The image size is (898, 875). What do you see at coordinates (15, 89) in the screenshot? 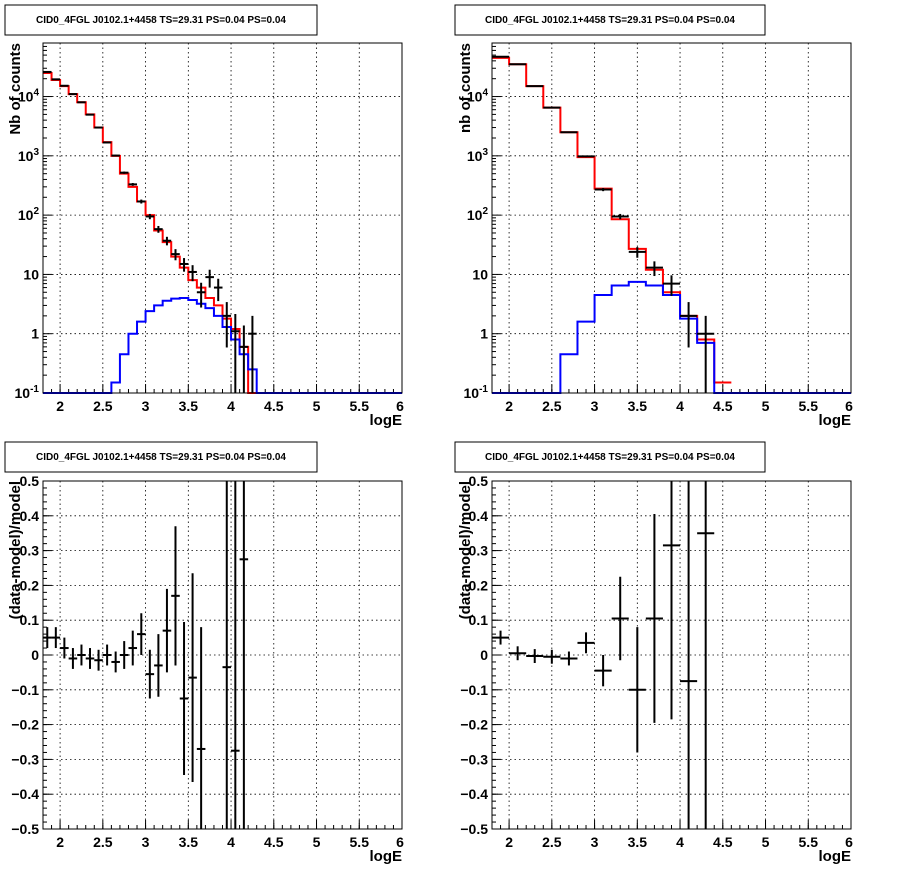
I see `y-axis-title: Nb of counts` at bounding box center [15, 89].